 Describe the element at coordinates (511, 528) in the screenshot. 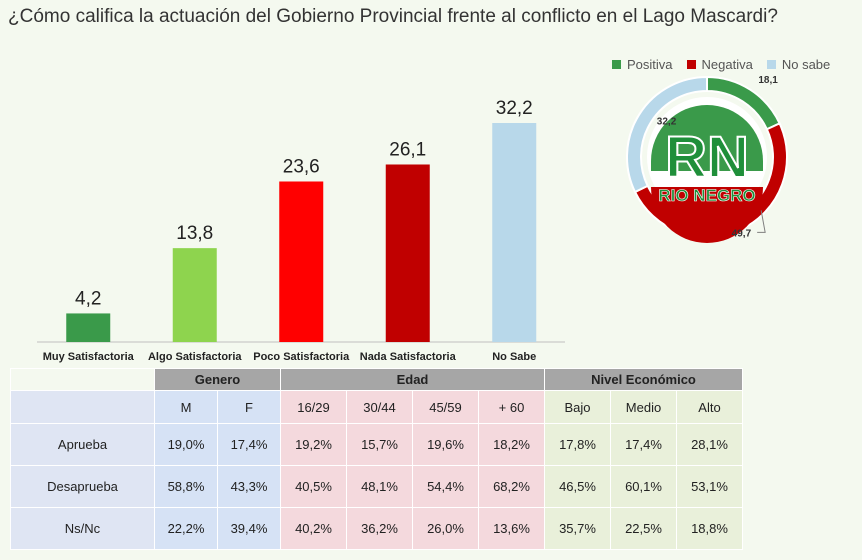

I see `table-cell: 13,6%` at that location.